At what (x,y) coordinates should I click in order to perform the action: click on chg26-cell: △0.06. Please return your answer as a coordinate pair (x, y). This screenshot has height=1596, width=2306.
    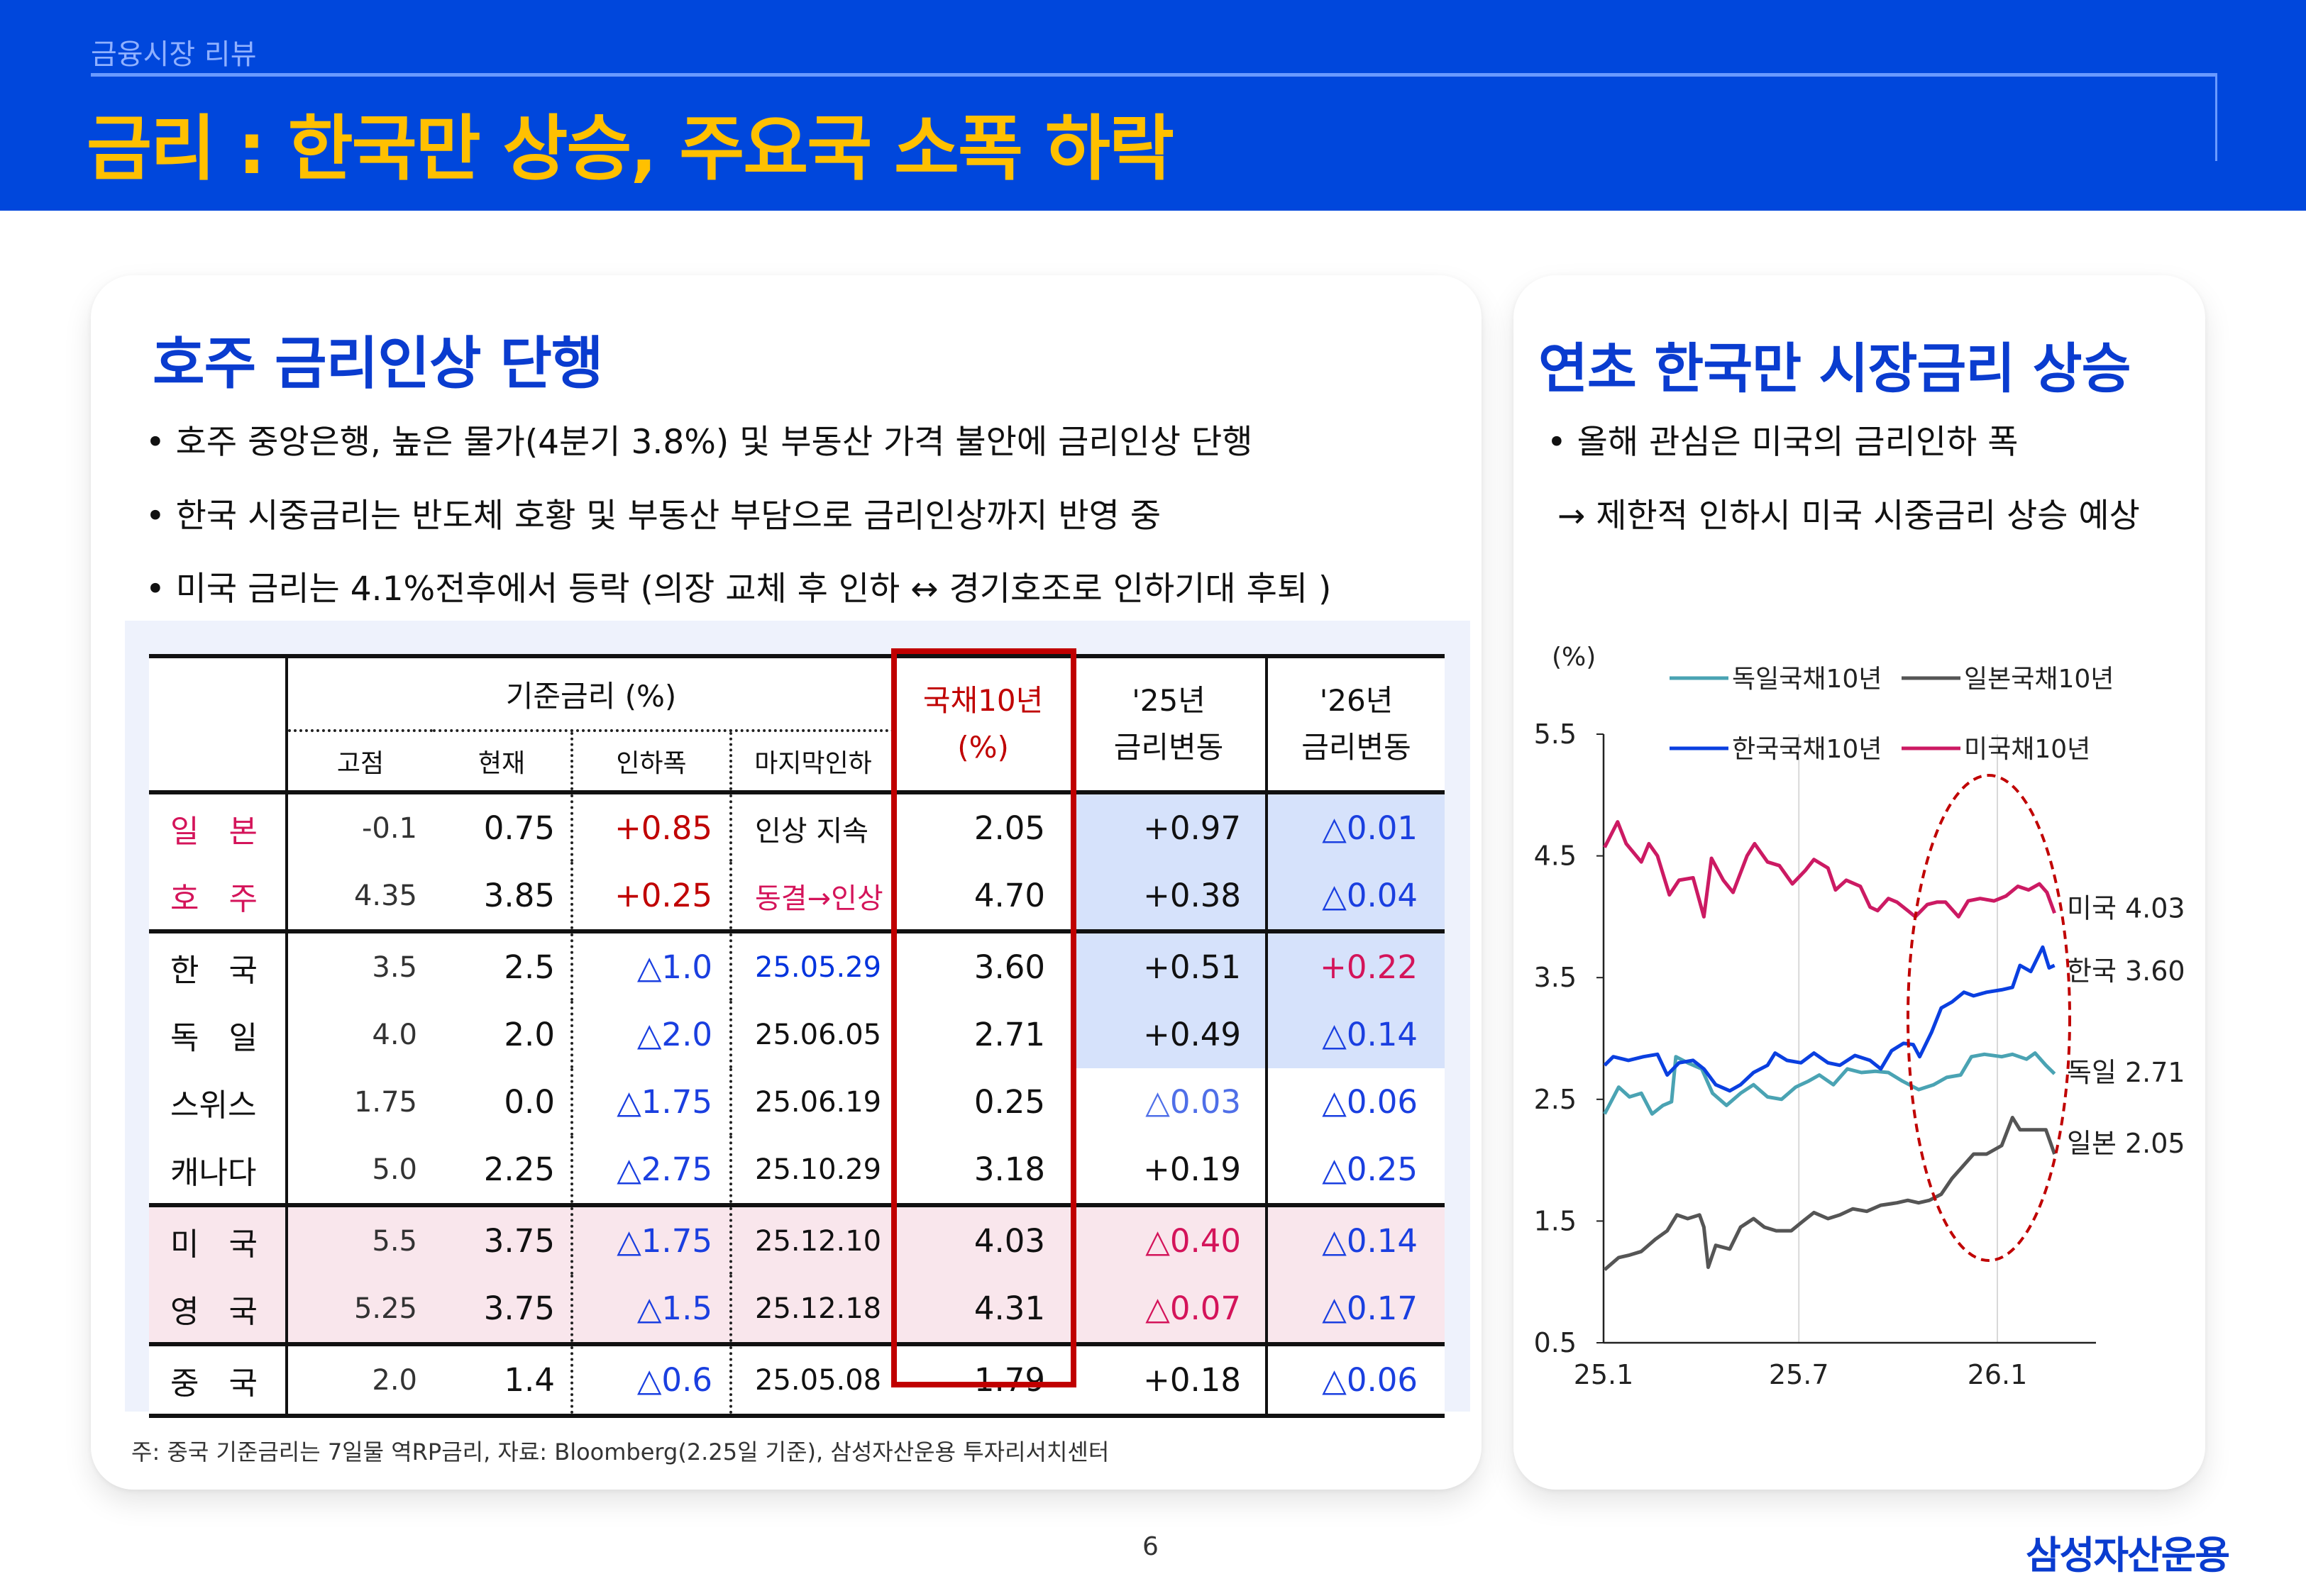
    Looking at the image, I should click on (1370, 1102).